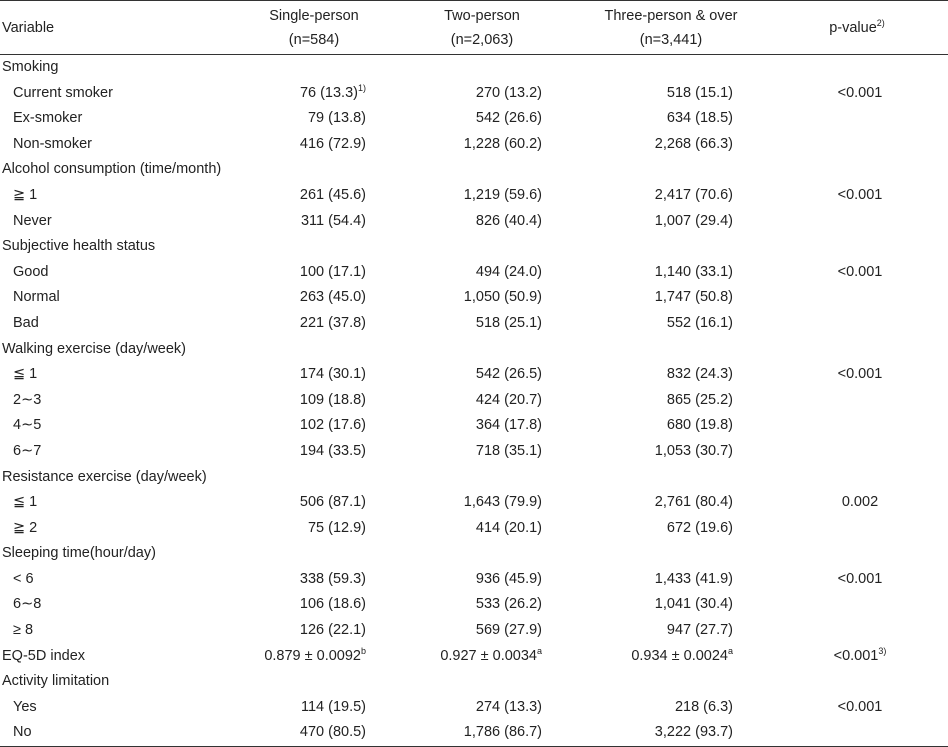 The height and width of the screenshot is (747, 948). I want to click on cell-single: 416 (72.9), so click(314, 145).